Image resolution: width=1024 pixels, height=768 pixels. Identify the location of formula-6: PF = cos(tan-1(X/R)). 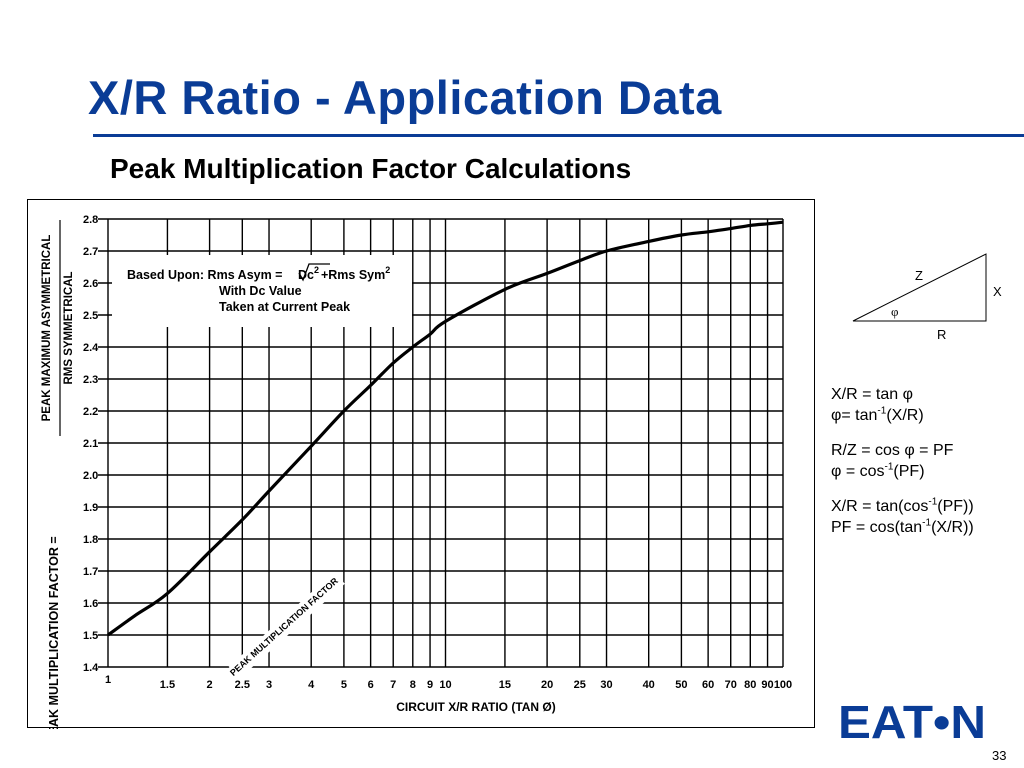
(902, 526).